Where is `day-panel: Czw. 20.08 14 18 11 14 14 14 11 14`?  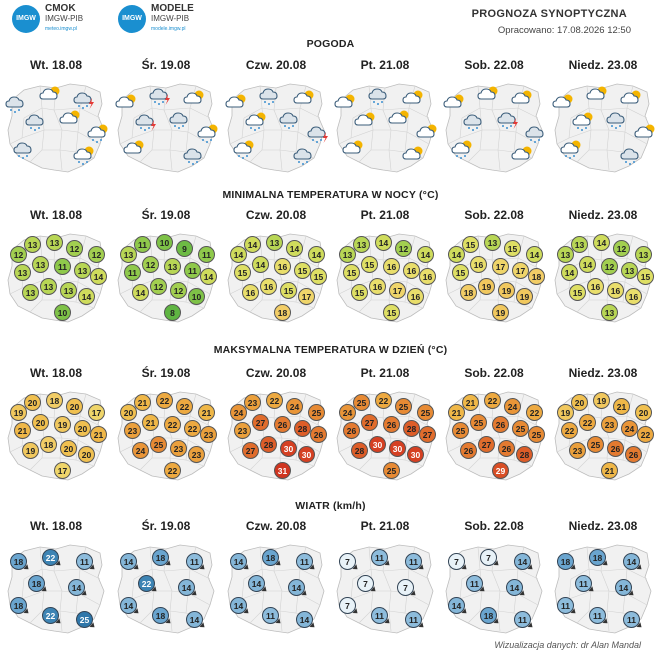
day-panel: Czw. 20.08 14 18 11 14 14 14 11 14 is located at coordinates (276, 581).